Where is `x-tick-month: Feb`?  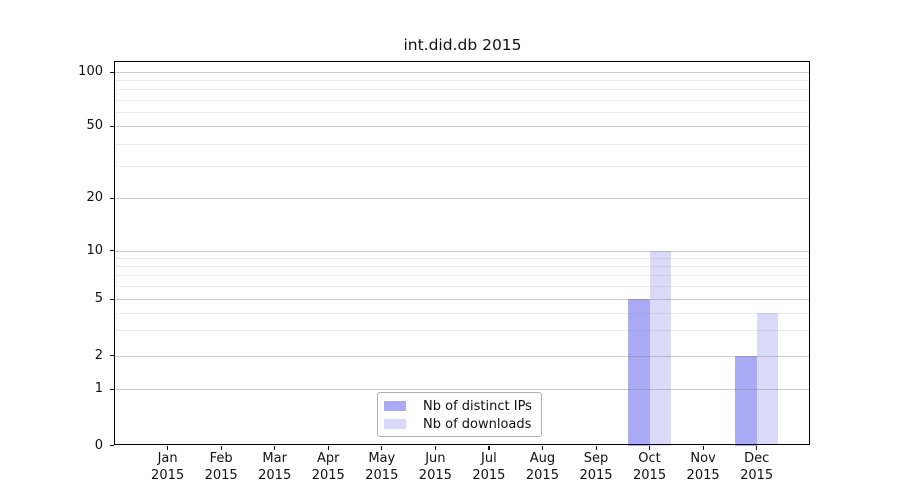
x-tick-month: Feb is located at coordinates (221, 458).